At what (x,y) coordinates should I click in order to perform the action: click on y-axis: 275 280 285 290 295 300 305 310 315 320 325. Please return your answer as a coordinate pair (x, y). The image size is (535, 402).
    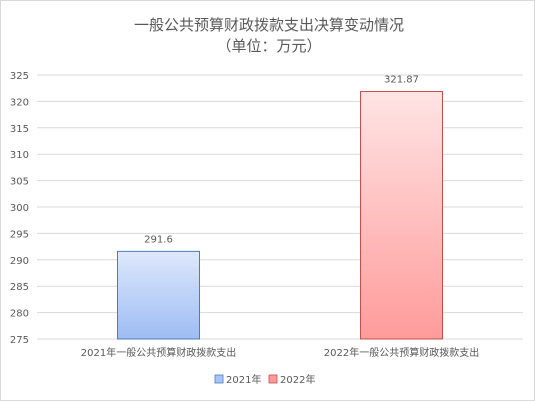
    Looking at the image, I should click on (19, 208).